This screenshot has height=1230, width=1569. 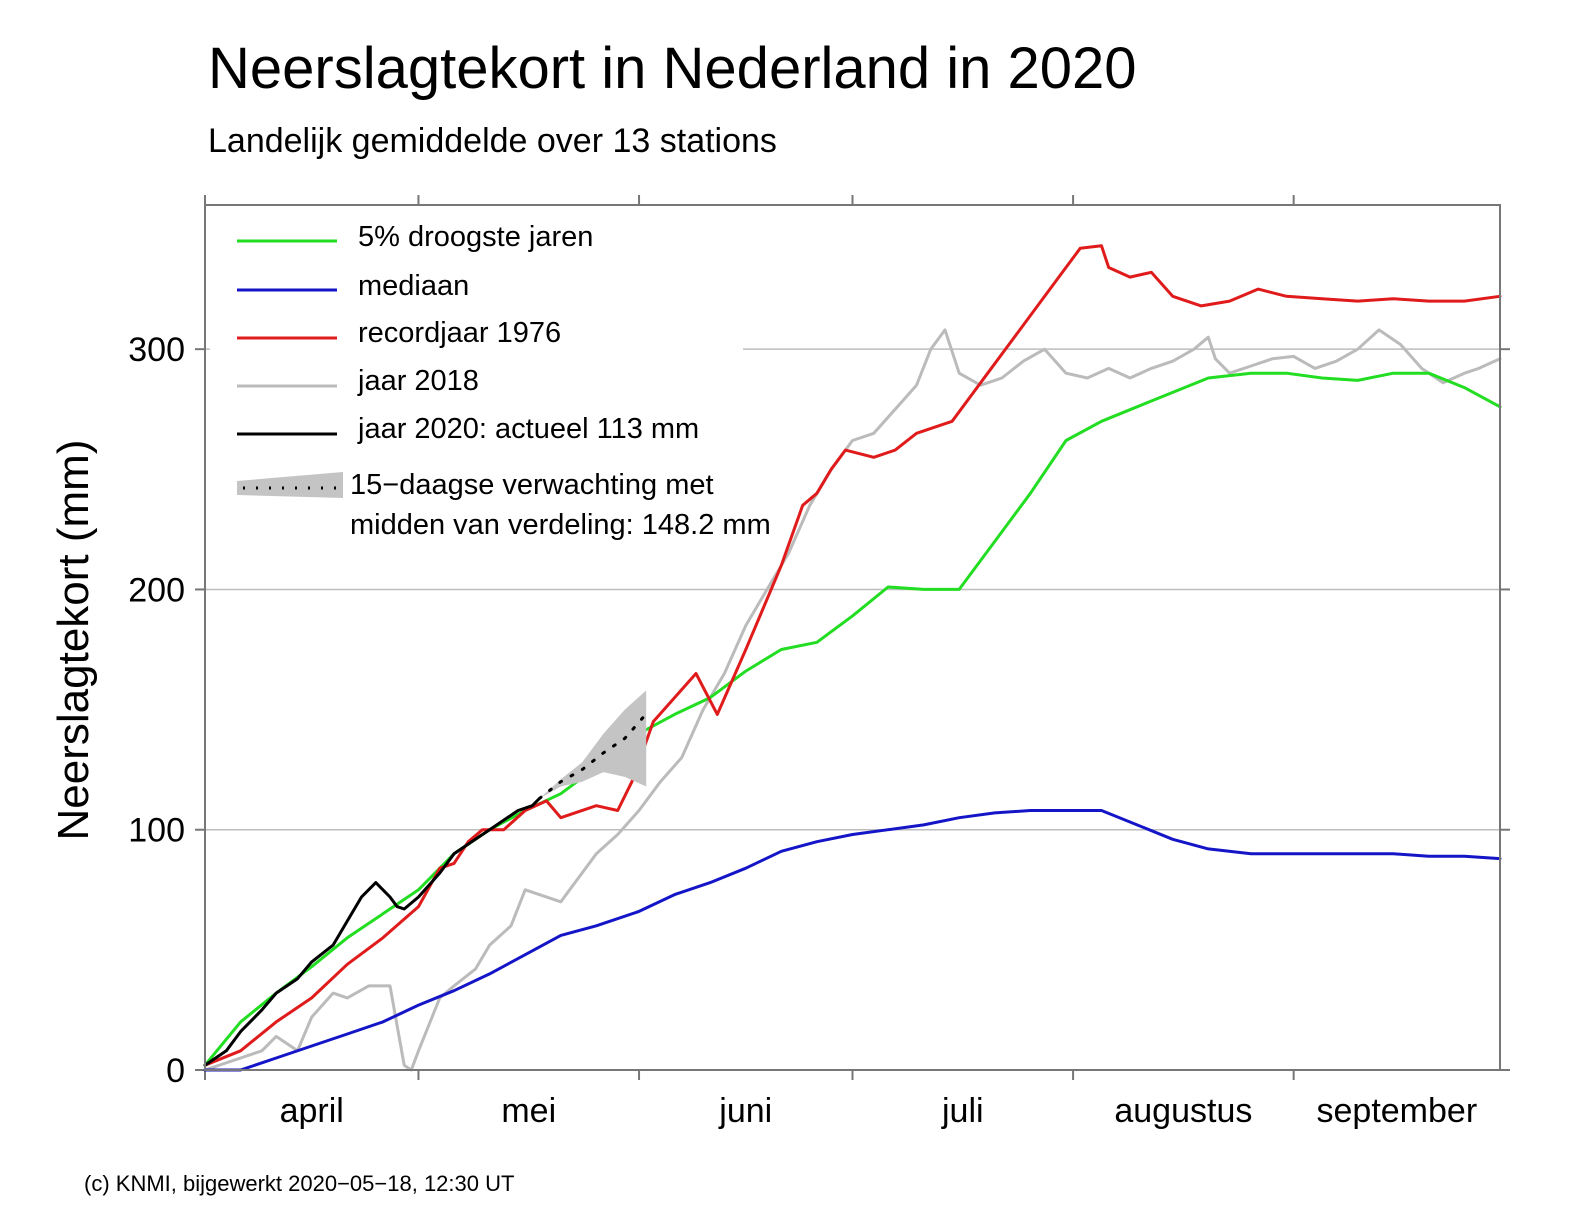 I want to click on y-tick-label: 300, so click(x=156, y=350).